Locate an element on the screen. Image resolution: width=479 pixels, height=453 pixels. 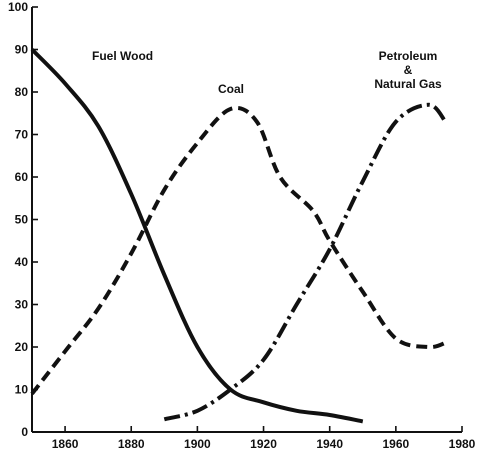
chart-series-labels: Fuel Wood Coal Petroleum & Natural Gas is located at coordinates (267, 72).